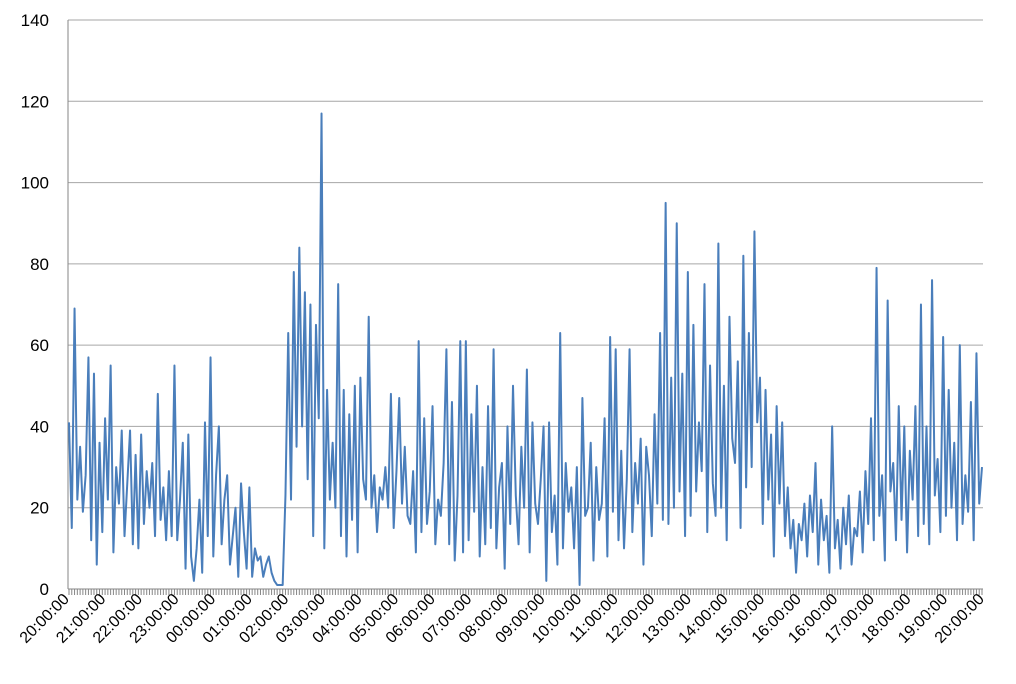 The image size is (1016, 684). I want to click on y-tick-label-0: 0, so click(44, 589).